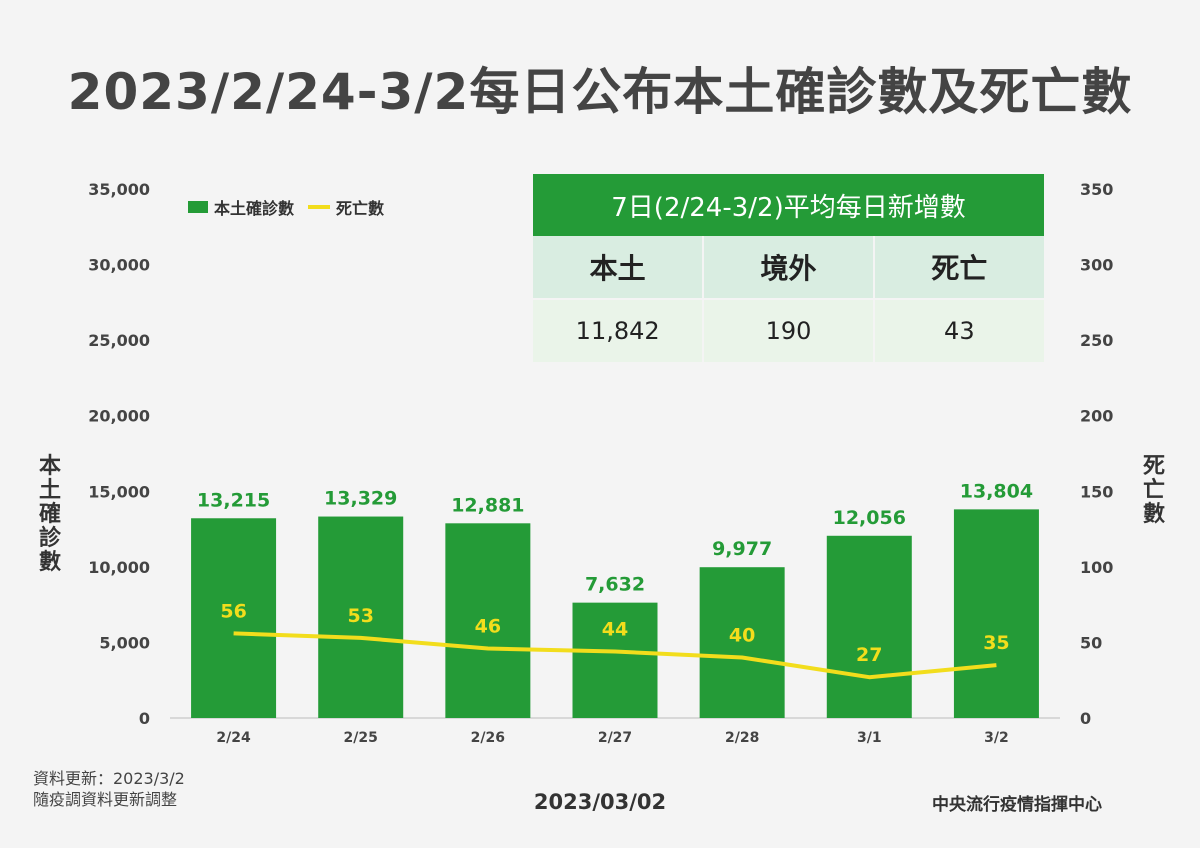 The width and height of the screenshot is (1200, 848). I want to click on footer-agency: 中央流行疫情指揮中心, so click(1017, 805).